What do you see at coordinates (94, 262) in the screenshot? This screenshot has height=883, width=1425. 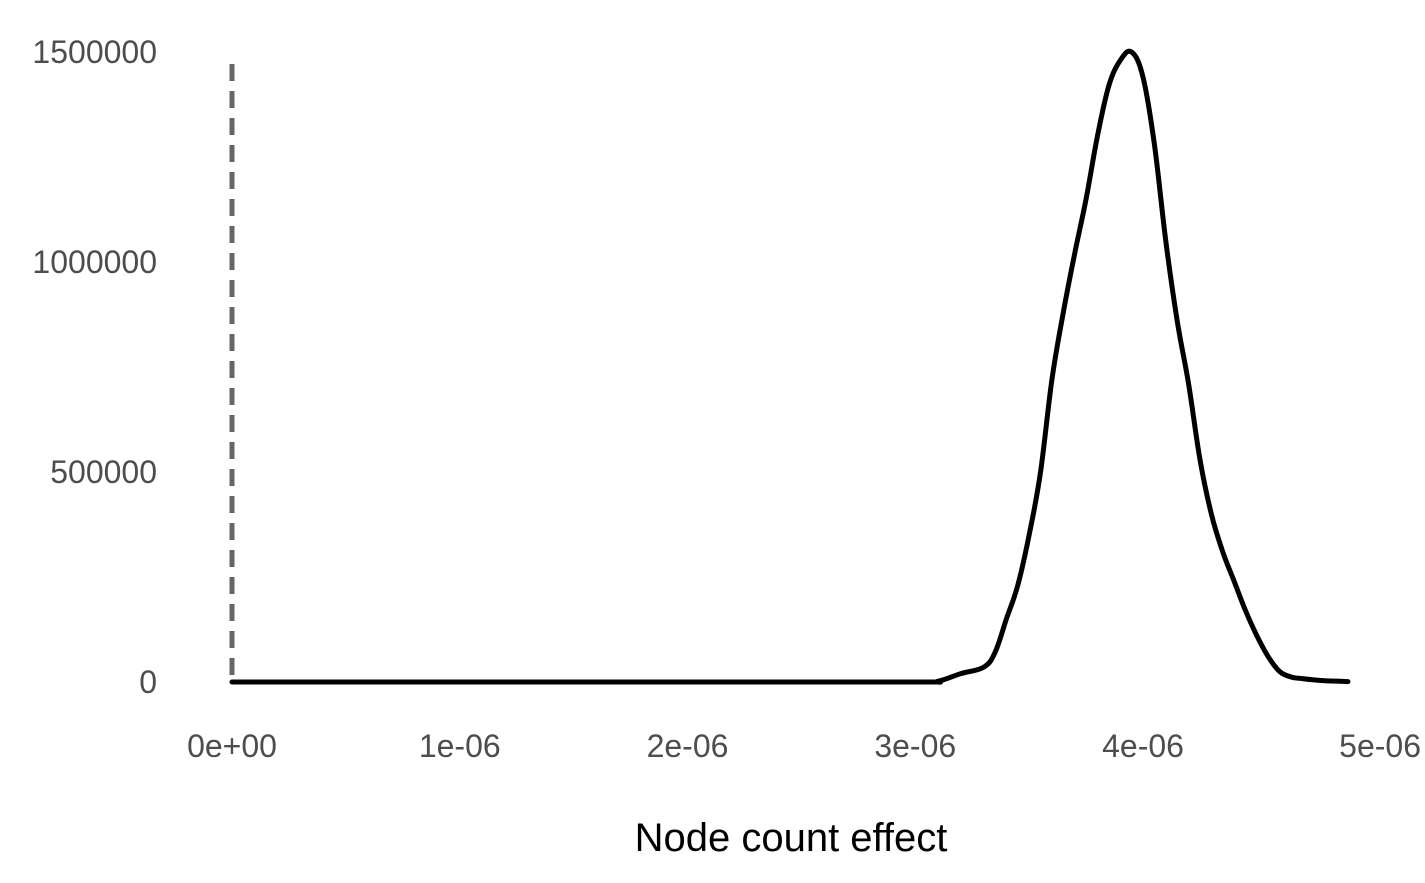 I see `y-tick-label: 1000000` at bounding box center [94, 262].